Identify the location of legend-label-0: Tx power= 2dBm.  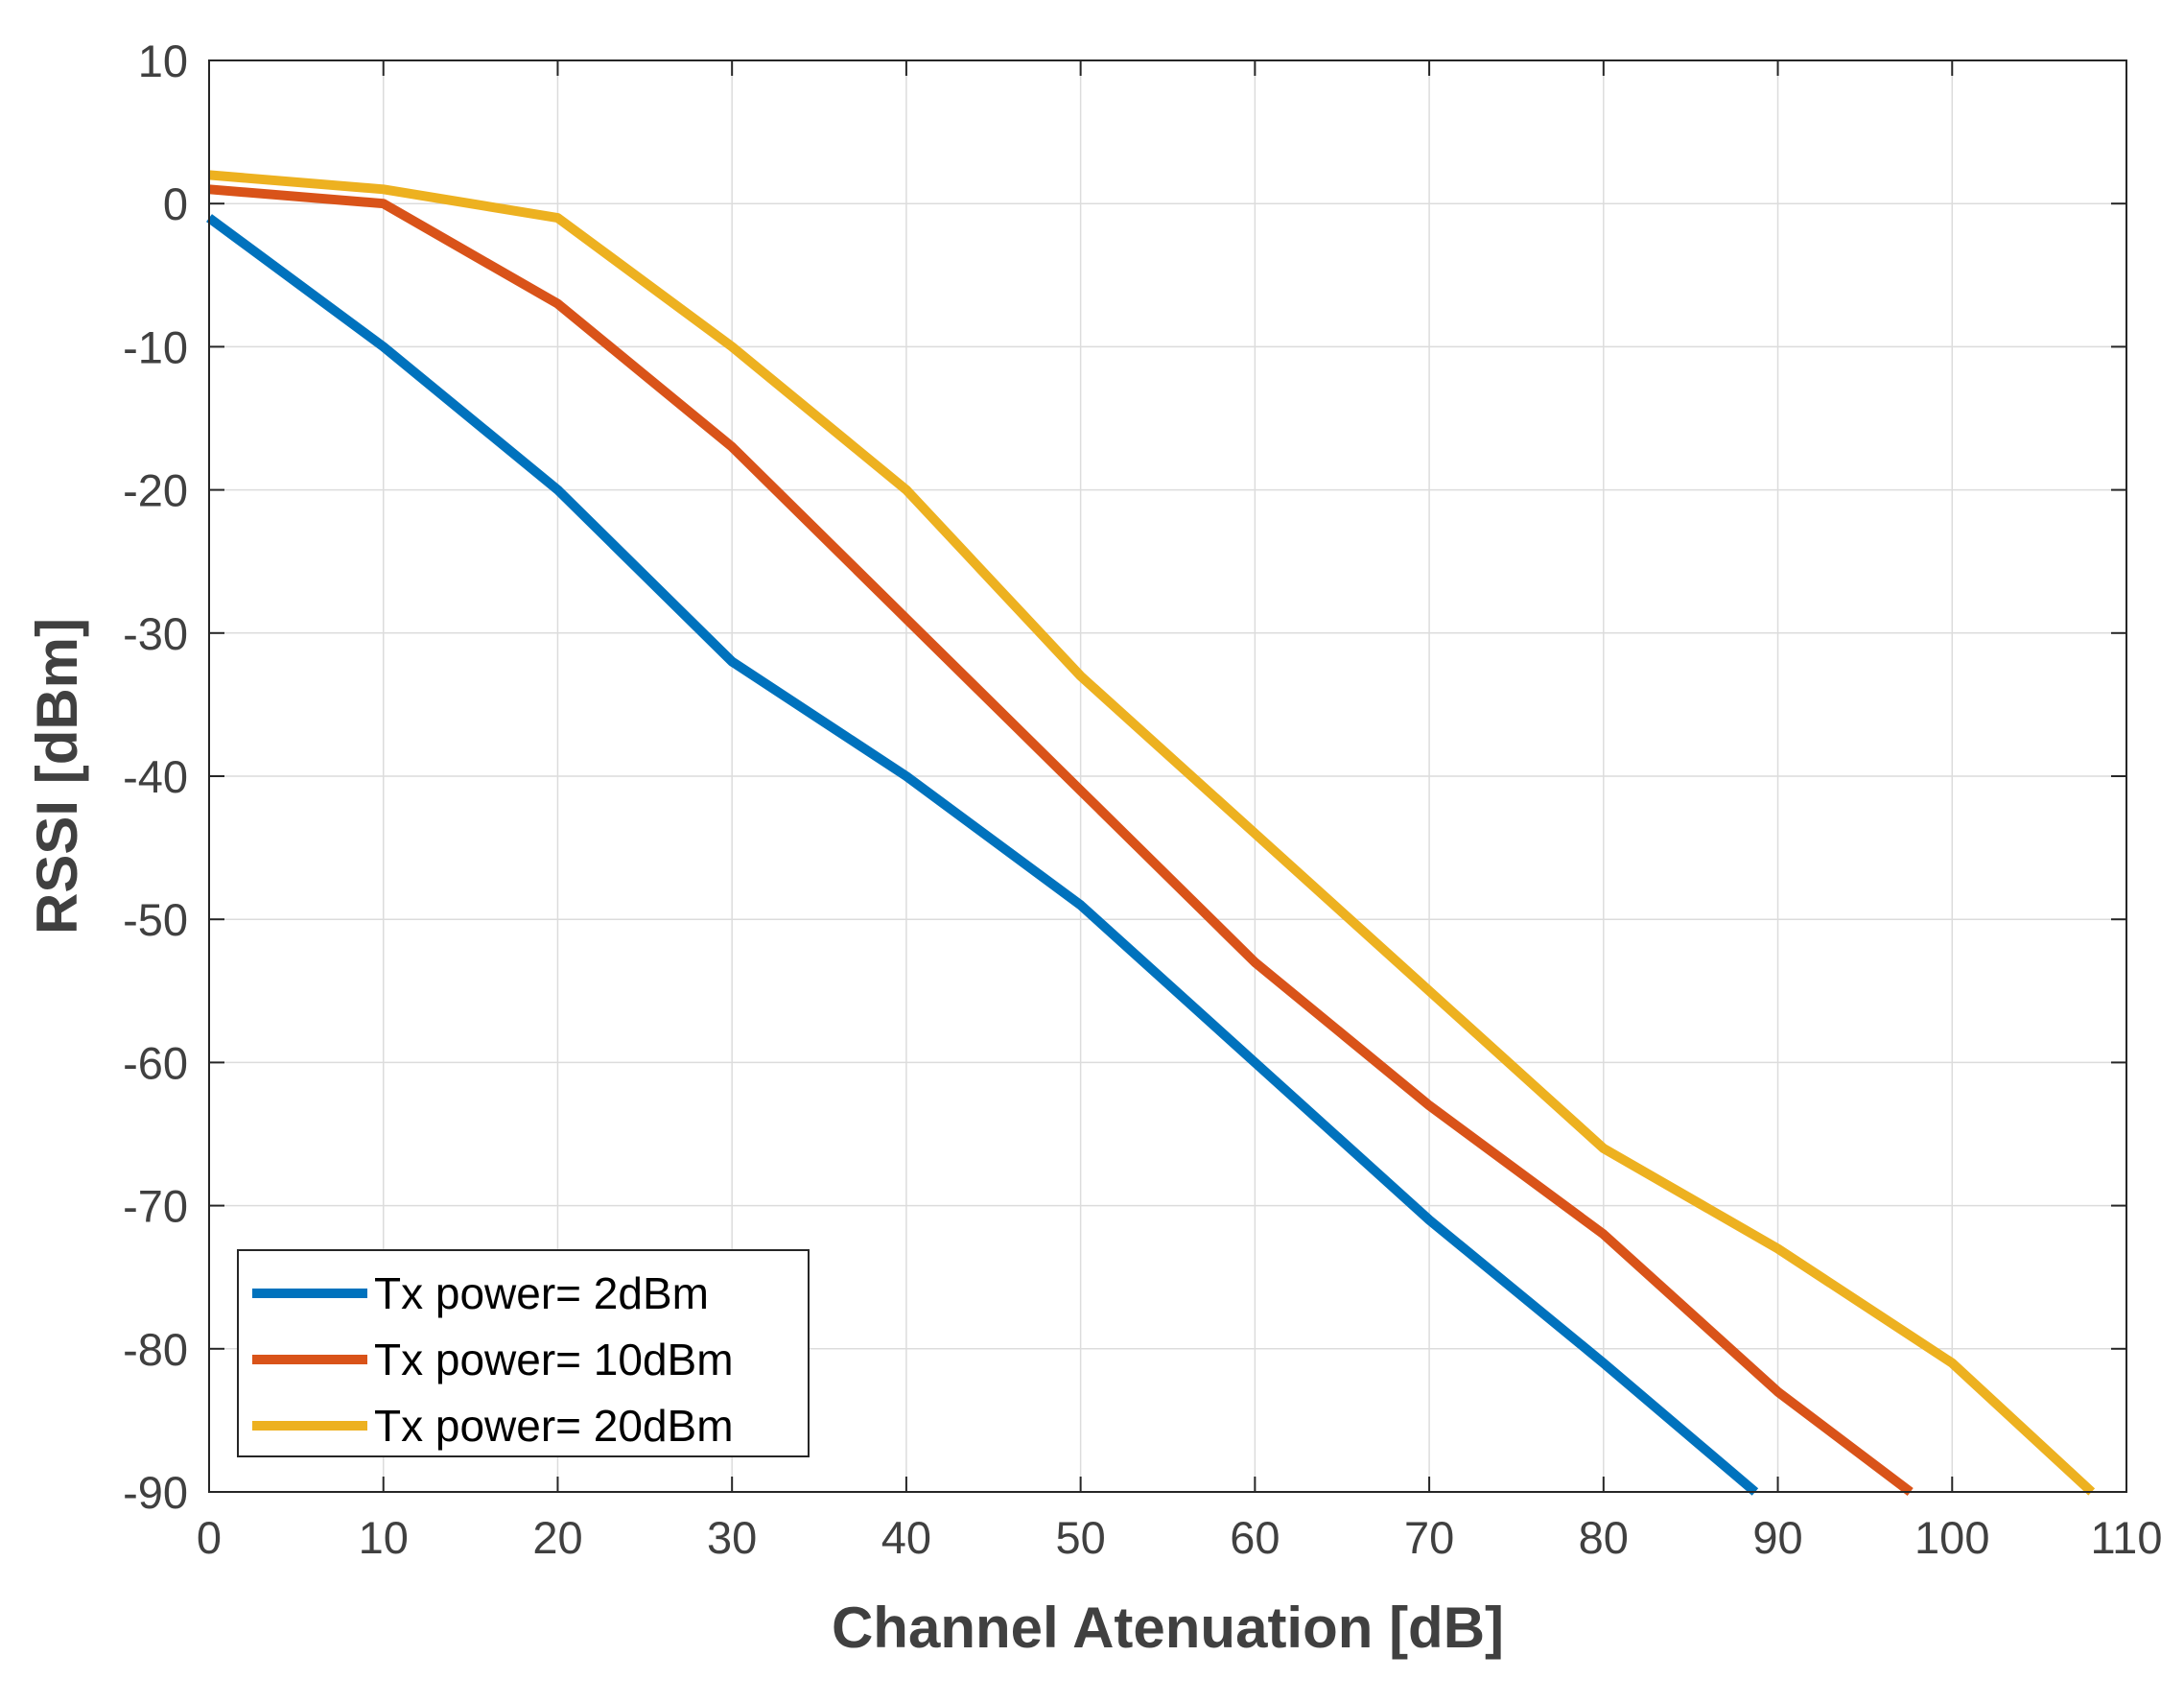
(542, 1293).